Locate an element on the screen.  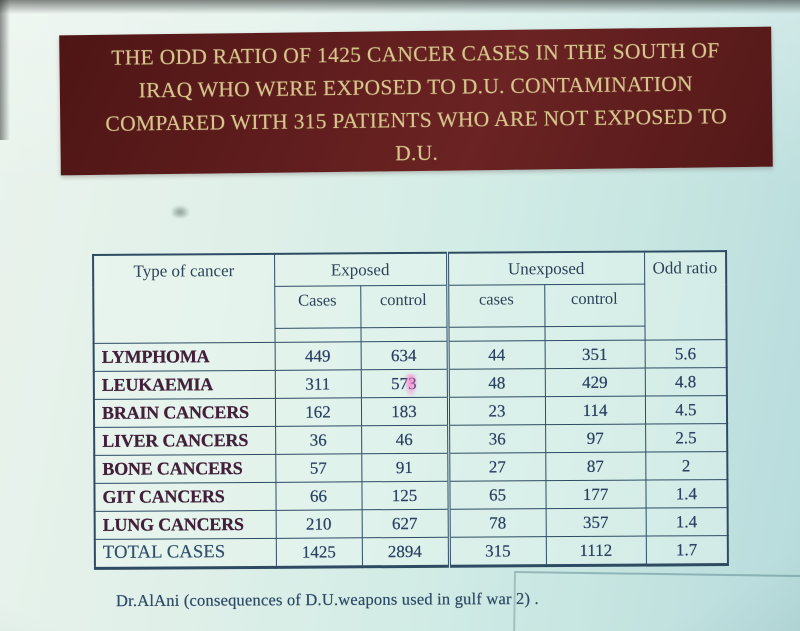
row-label: LEUKAEMIA is located at coordinates (184, 385).